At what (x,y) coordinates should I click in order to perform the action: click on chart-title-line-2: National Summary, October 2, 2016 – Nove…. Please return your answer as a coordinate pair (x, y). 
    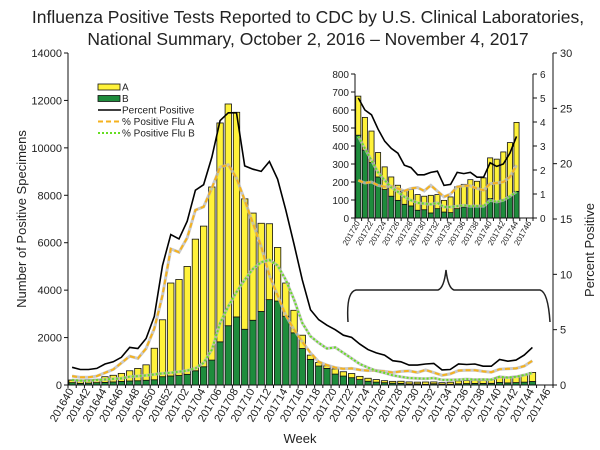
    Looking at the image, I should click on (307, 39).